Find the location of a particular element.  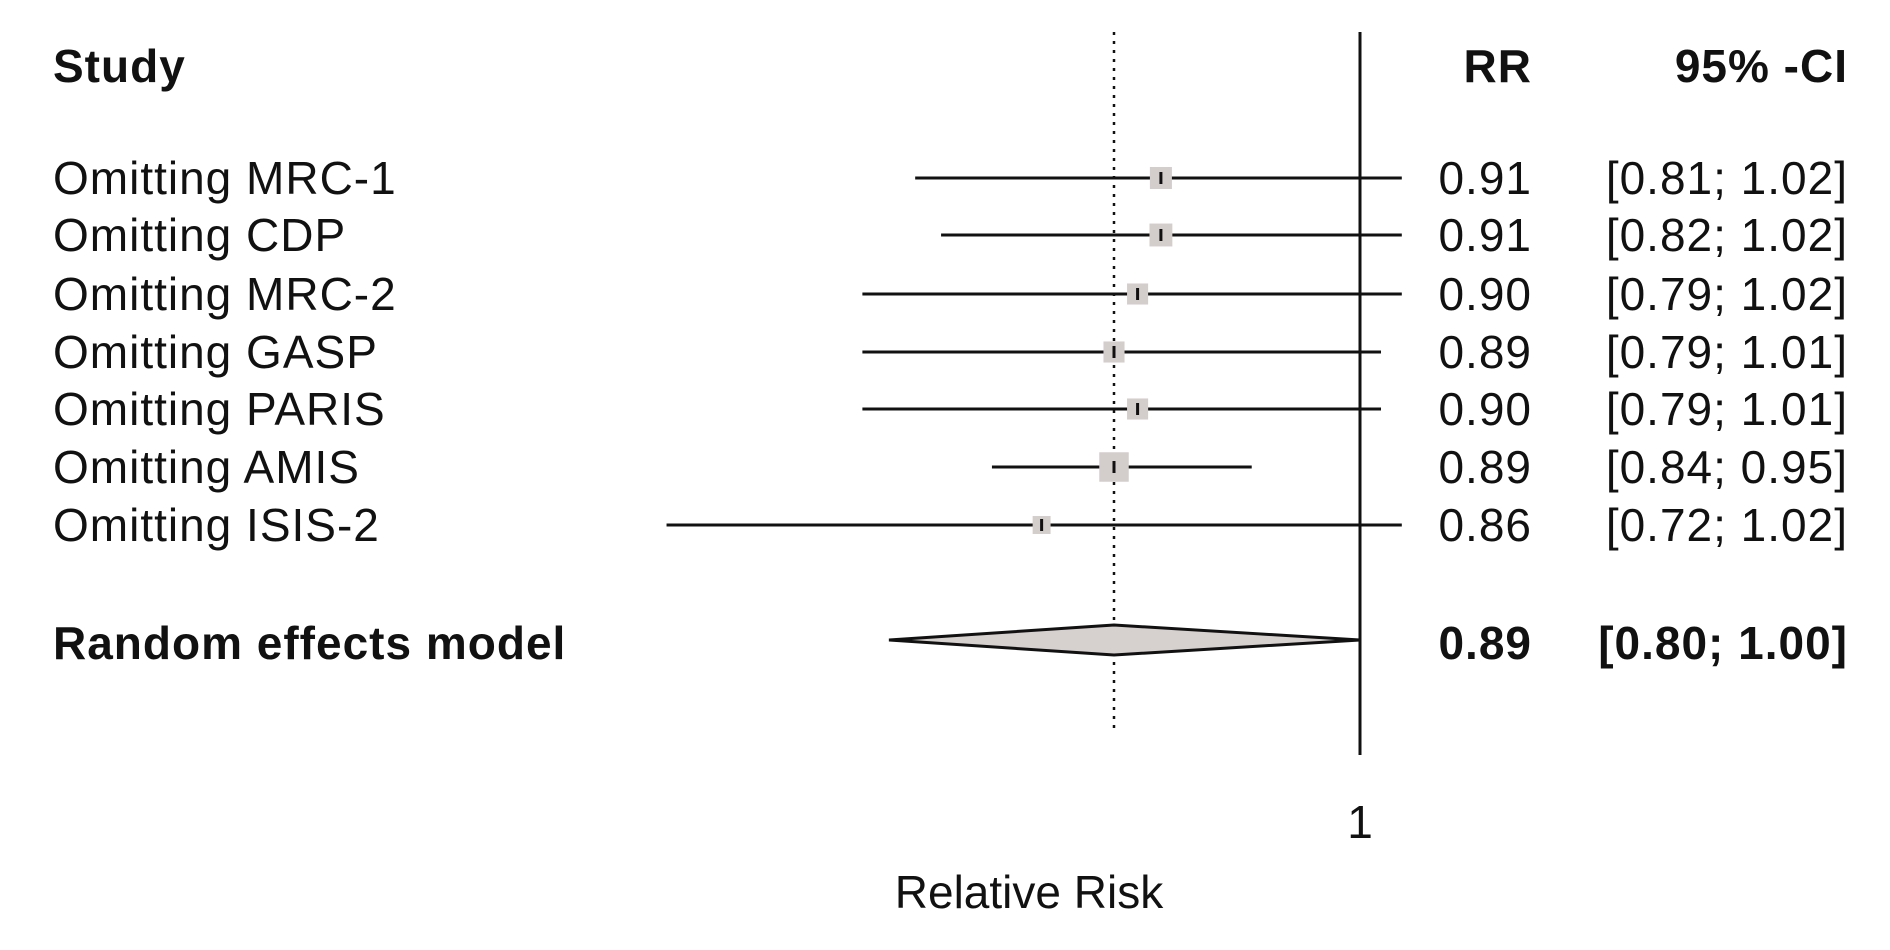

study-label: Omitting MRC-1 is located at coordinates (225, 178).